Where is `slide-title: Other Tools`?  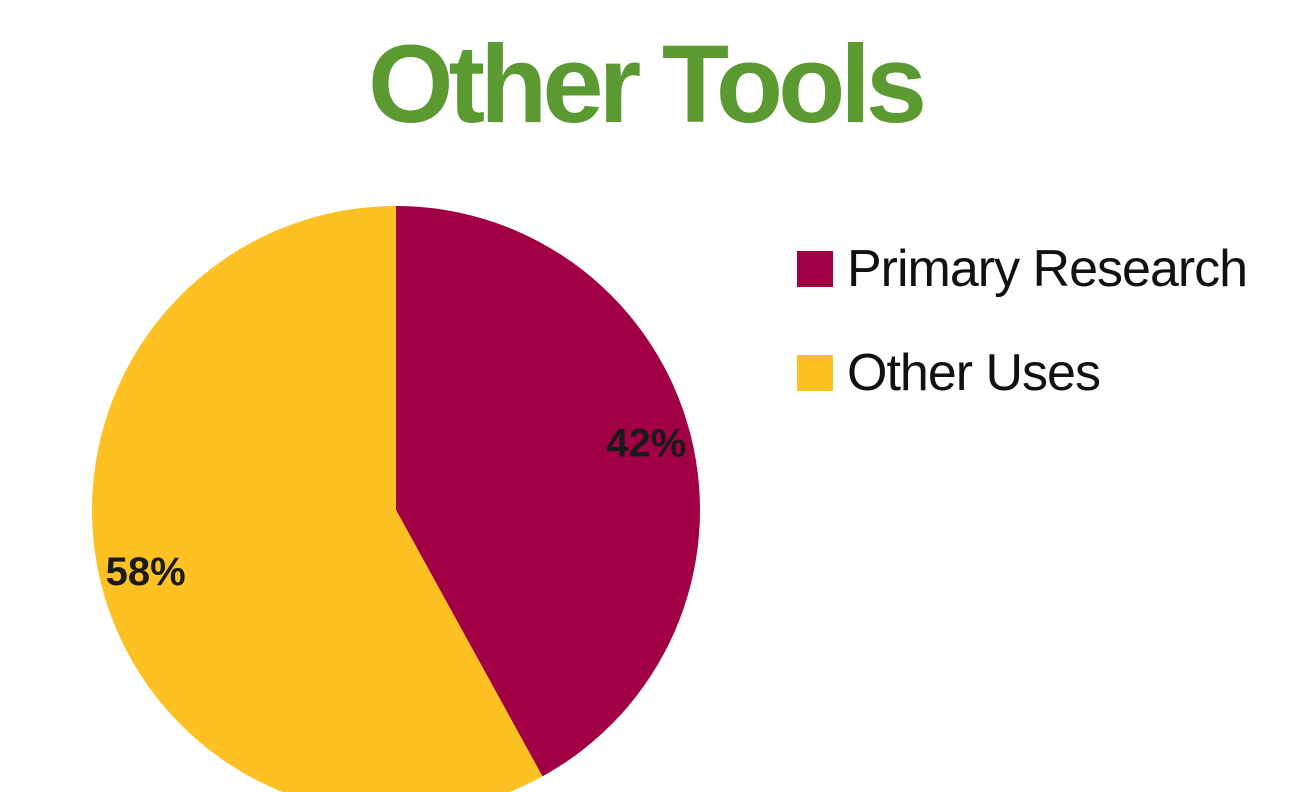
slide-title: Other Tools is located at coordinates (647, 84).